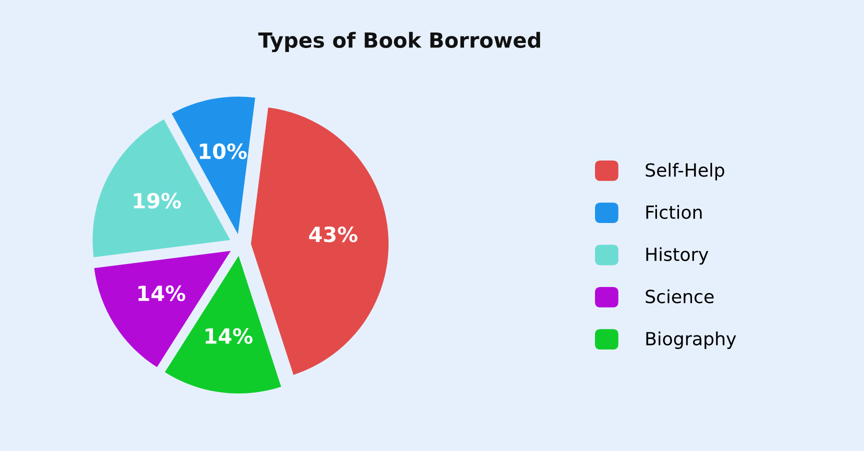  What do you see at coordinates (674, 212) in the screenshot?
I see `legend-label: Fiction` at bounding box center [674, 212].